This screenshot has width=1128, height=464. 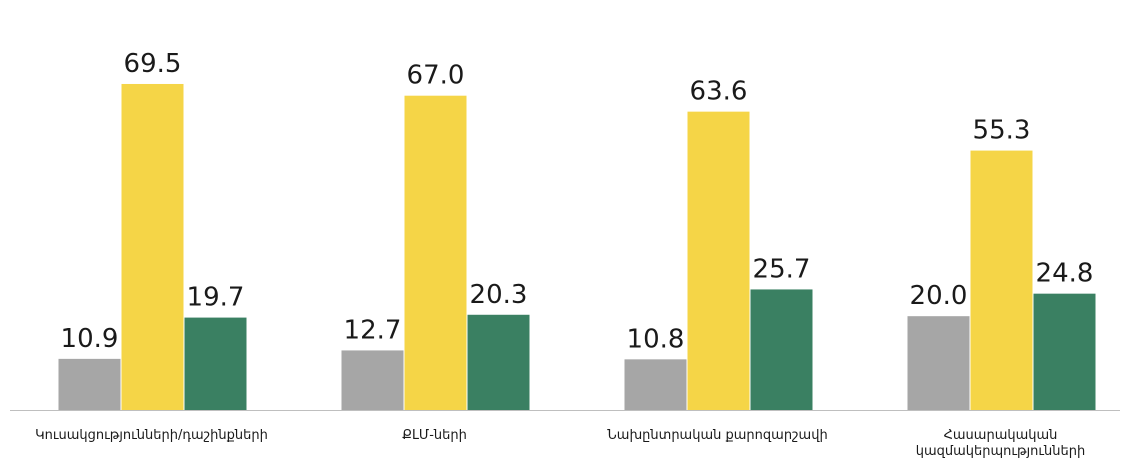 I want to click on x-tick-label: ՔԼՄ-ների, so click(x=434, y=435).